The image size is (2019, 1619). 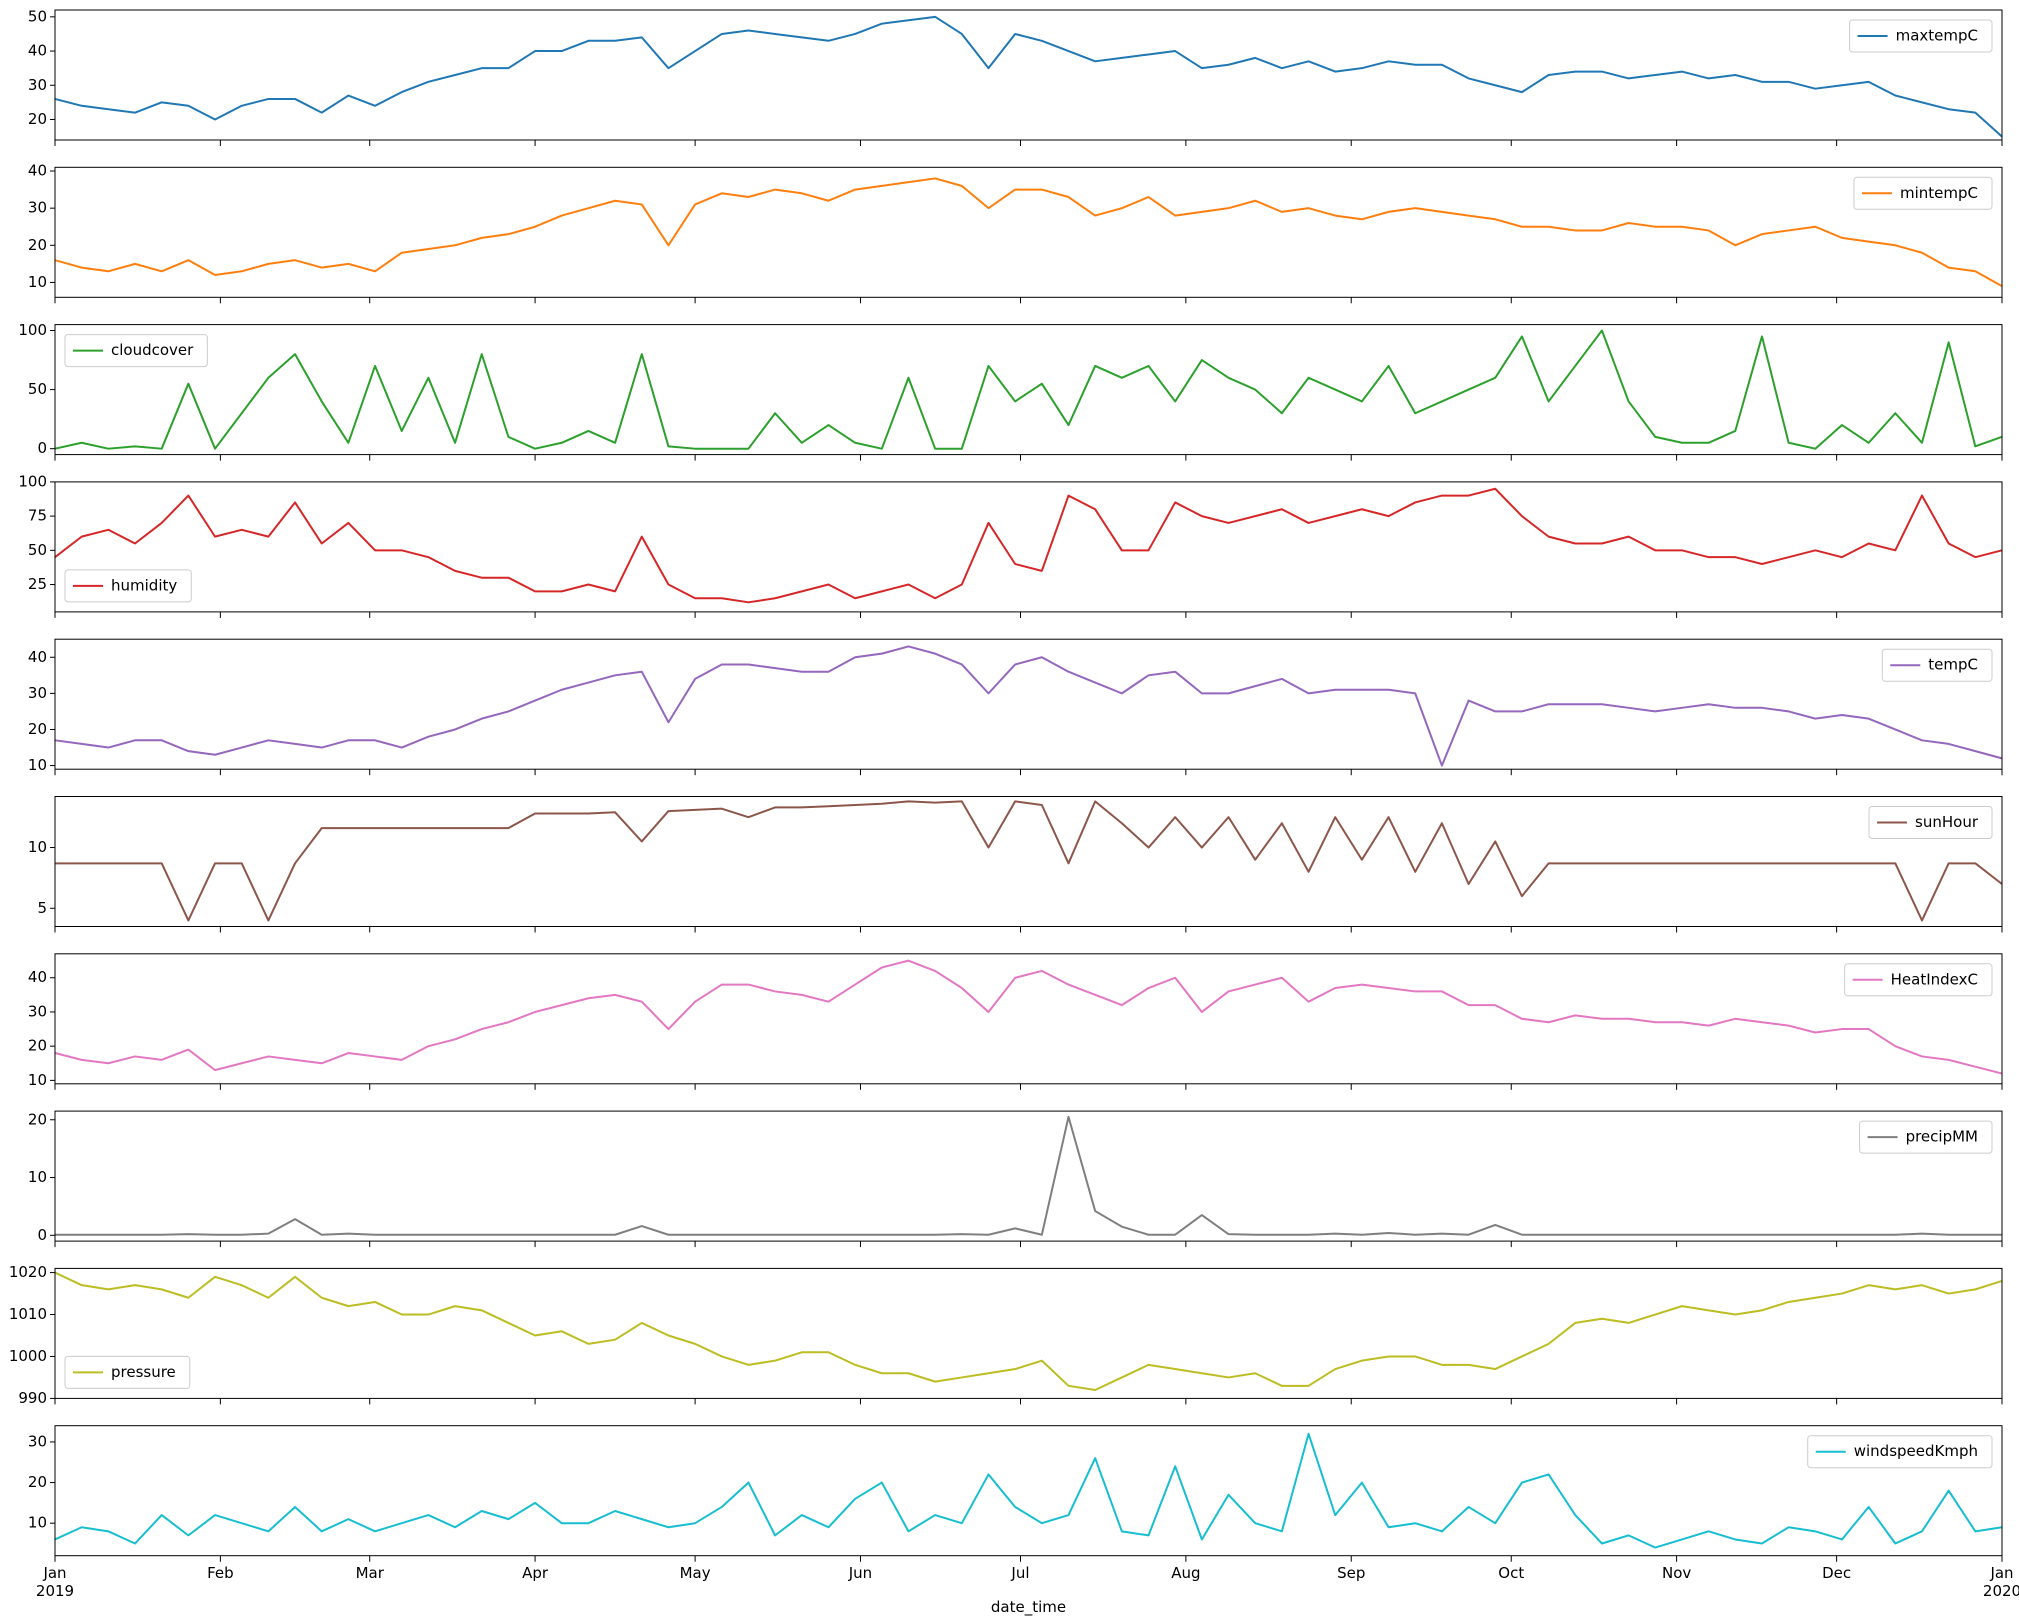 I want to click on y-tick-label: 1000, so click(x=28, y=1356).